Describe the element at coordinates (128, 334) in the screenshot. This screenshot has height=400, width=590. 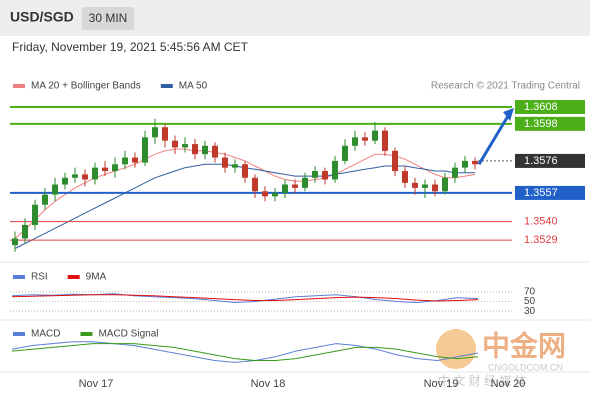
I see `legend-label: MACD Signal` at that location.